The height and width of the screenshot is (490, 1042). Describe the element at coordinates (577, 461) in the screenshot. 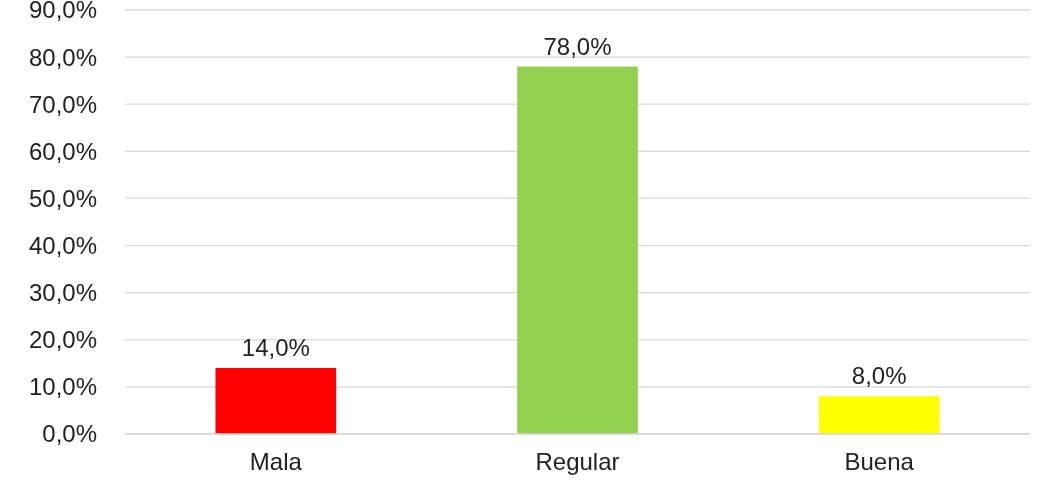

I see `x-tick-label: Regular` at that location.